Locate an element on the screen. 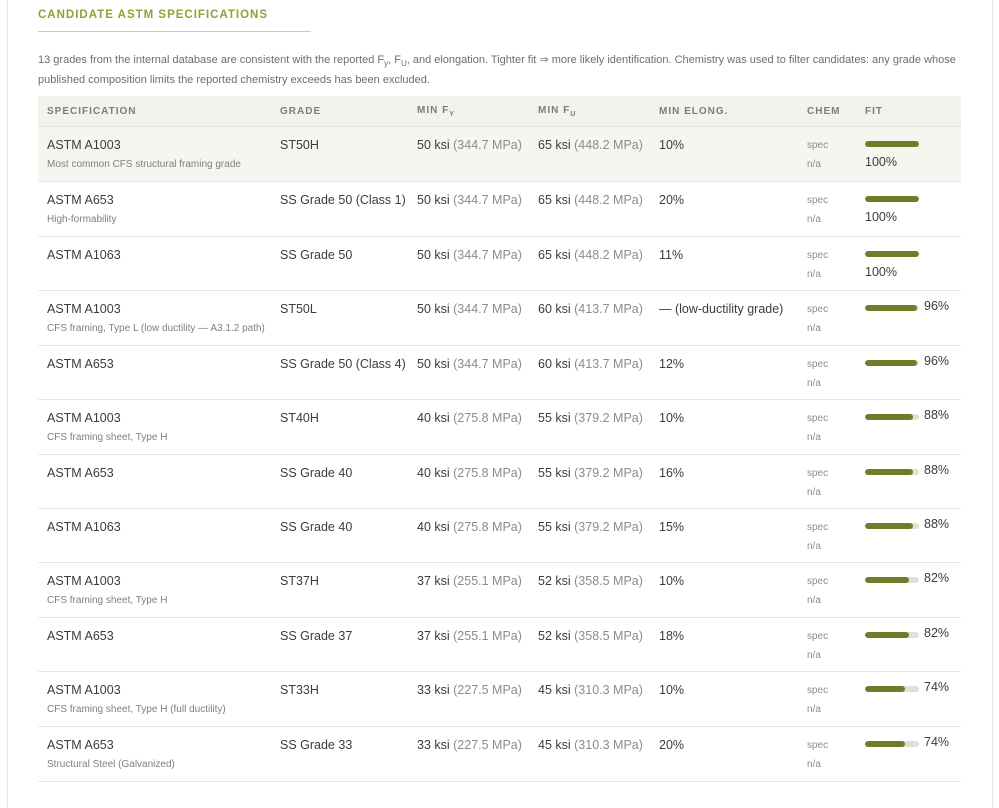 Image resolution: width=999 pixels, height=808 pixels. cell-grade: ST40H is located at coordinates (339, 427).